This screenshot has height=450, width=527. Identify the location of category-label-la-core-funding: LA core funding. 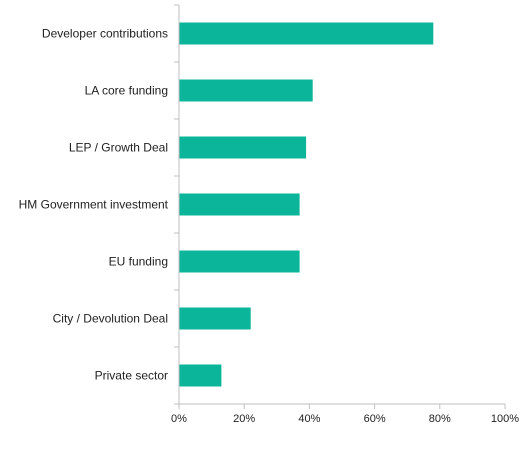
(126, 91).